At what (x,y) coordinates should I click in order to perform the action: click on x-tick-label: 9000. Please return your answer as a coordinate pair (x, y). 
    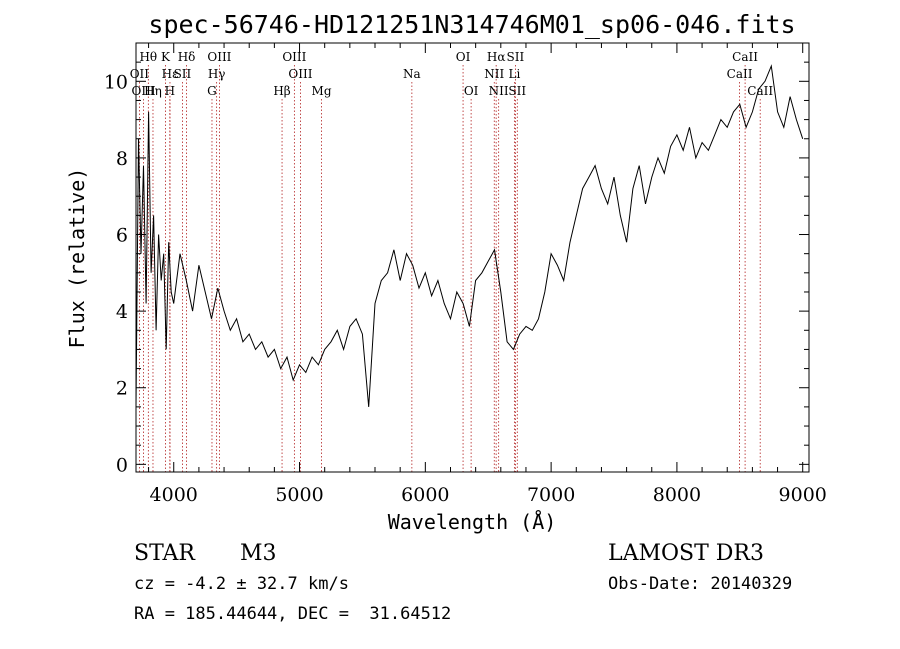
    Looking at the image, I should click on (803, 495).